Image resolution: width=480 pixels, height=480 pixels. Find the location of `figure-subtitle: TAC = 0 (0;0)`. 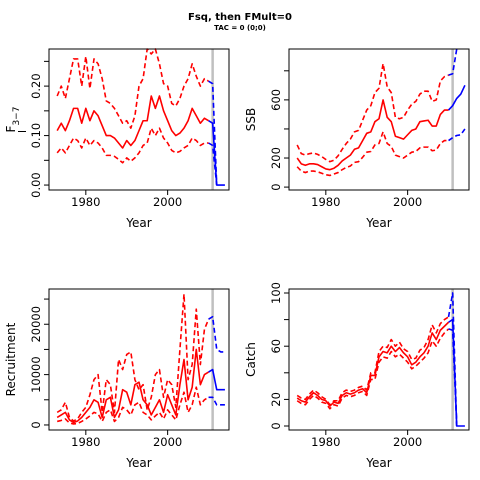

figure-subtitle: TAC = 0 (0;0) is located at coordinates (240, 28).